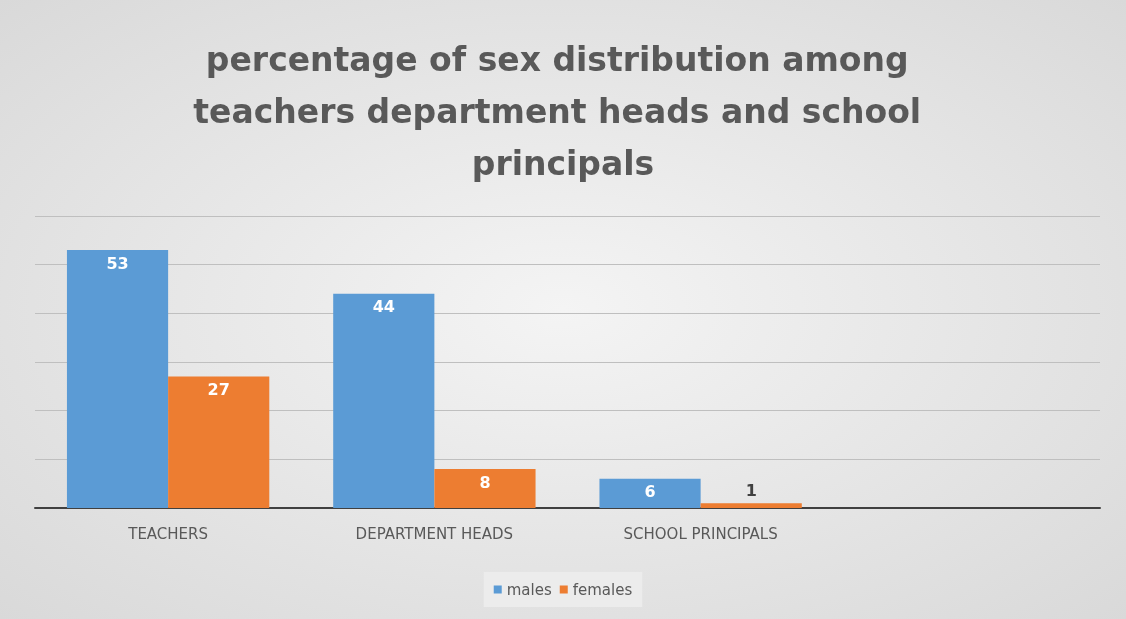  What do you see at coordinates (751, 490) in the screenshot?
I see `data-label: 1` at bounding box center [751, 490].